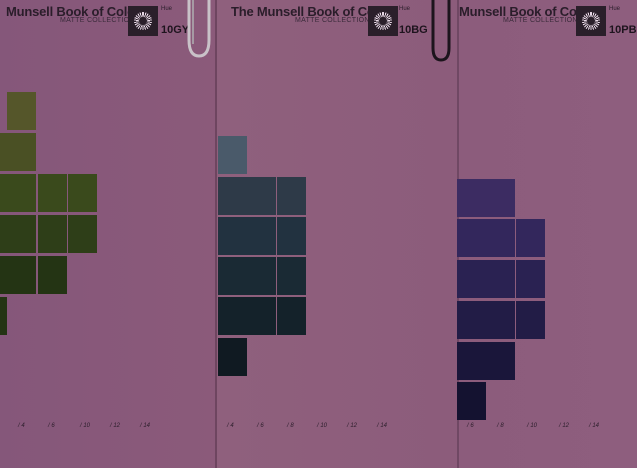  Describe the element at coordinates (175, 30) in the screenshot. I see `hue-code: 10GY` at that location.